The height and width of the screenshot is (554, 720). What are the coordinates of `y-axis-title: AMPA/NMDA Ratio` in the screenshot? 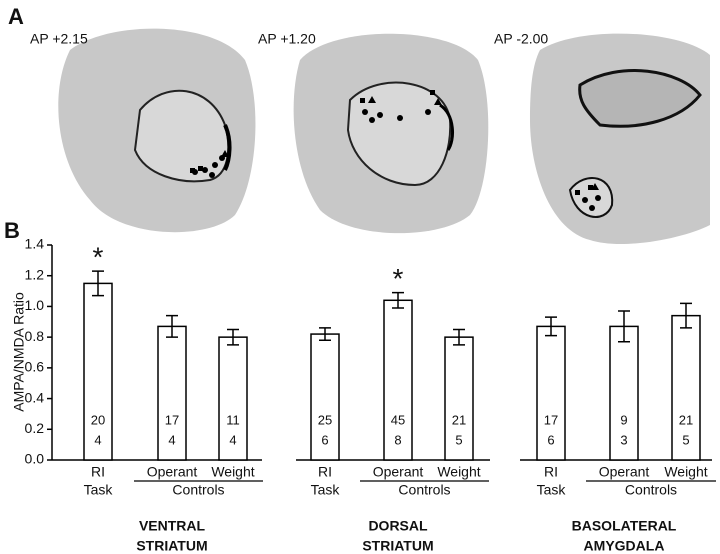 It's located at (19, 352).